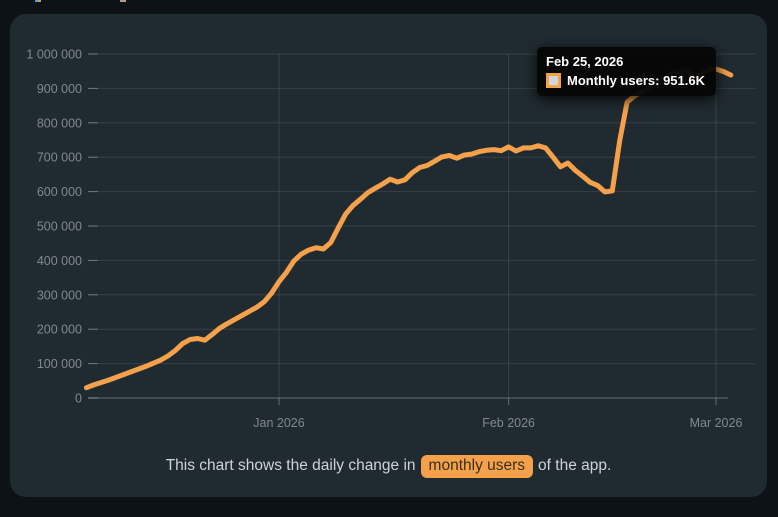 This screenshot has height=517, width=778. What do you see at coordinates (78, 399) in the screenshot?
I see `y-tick-label: 0` at bounding box center [78, 399].